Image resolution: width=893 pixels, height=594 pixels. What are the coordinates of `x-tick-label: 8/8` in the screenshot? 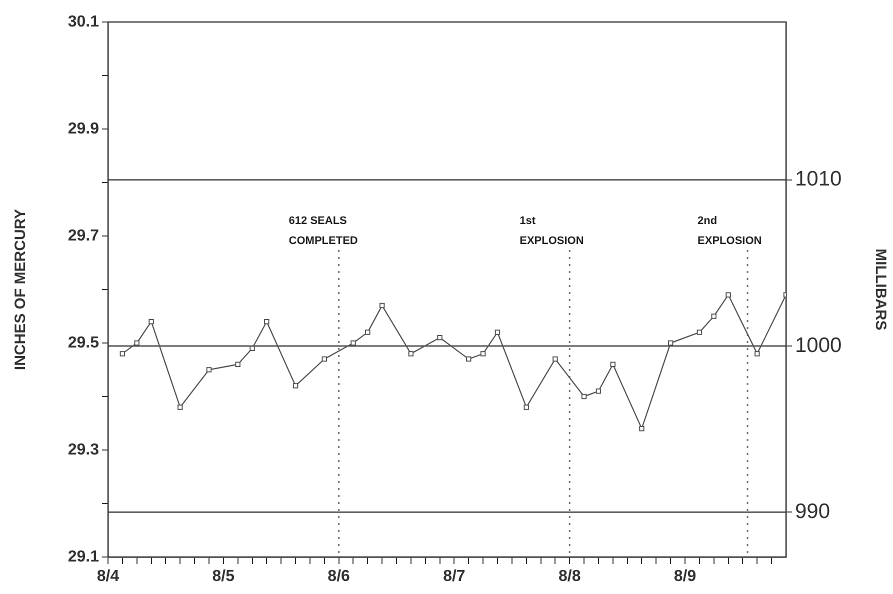 It's located at (569, 577).